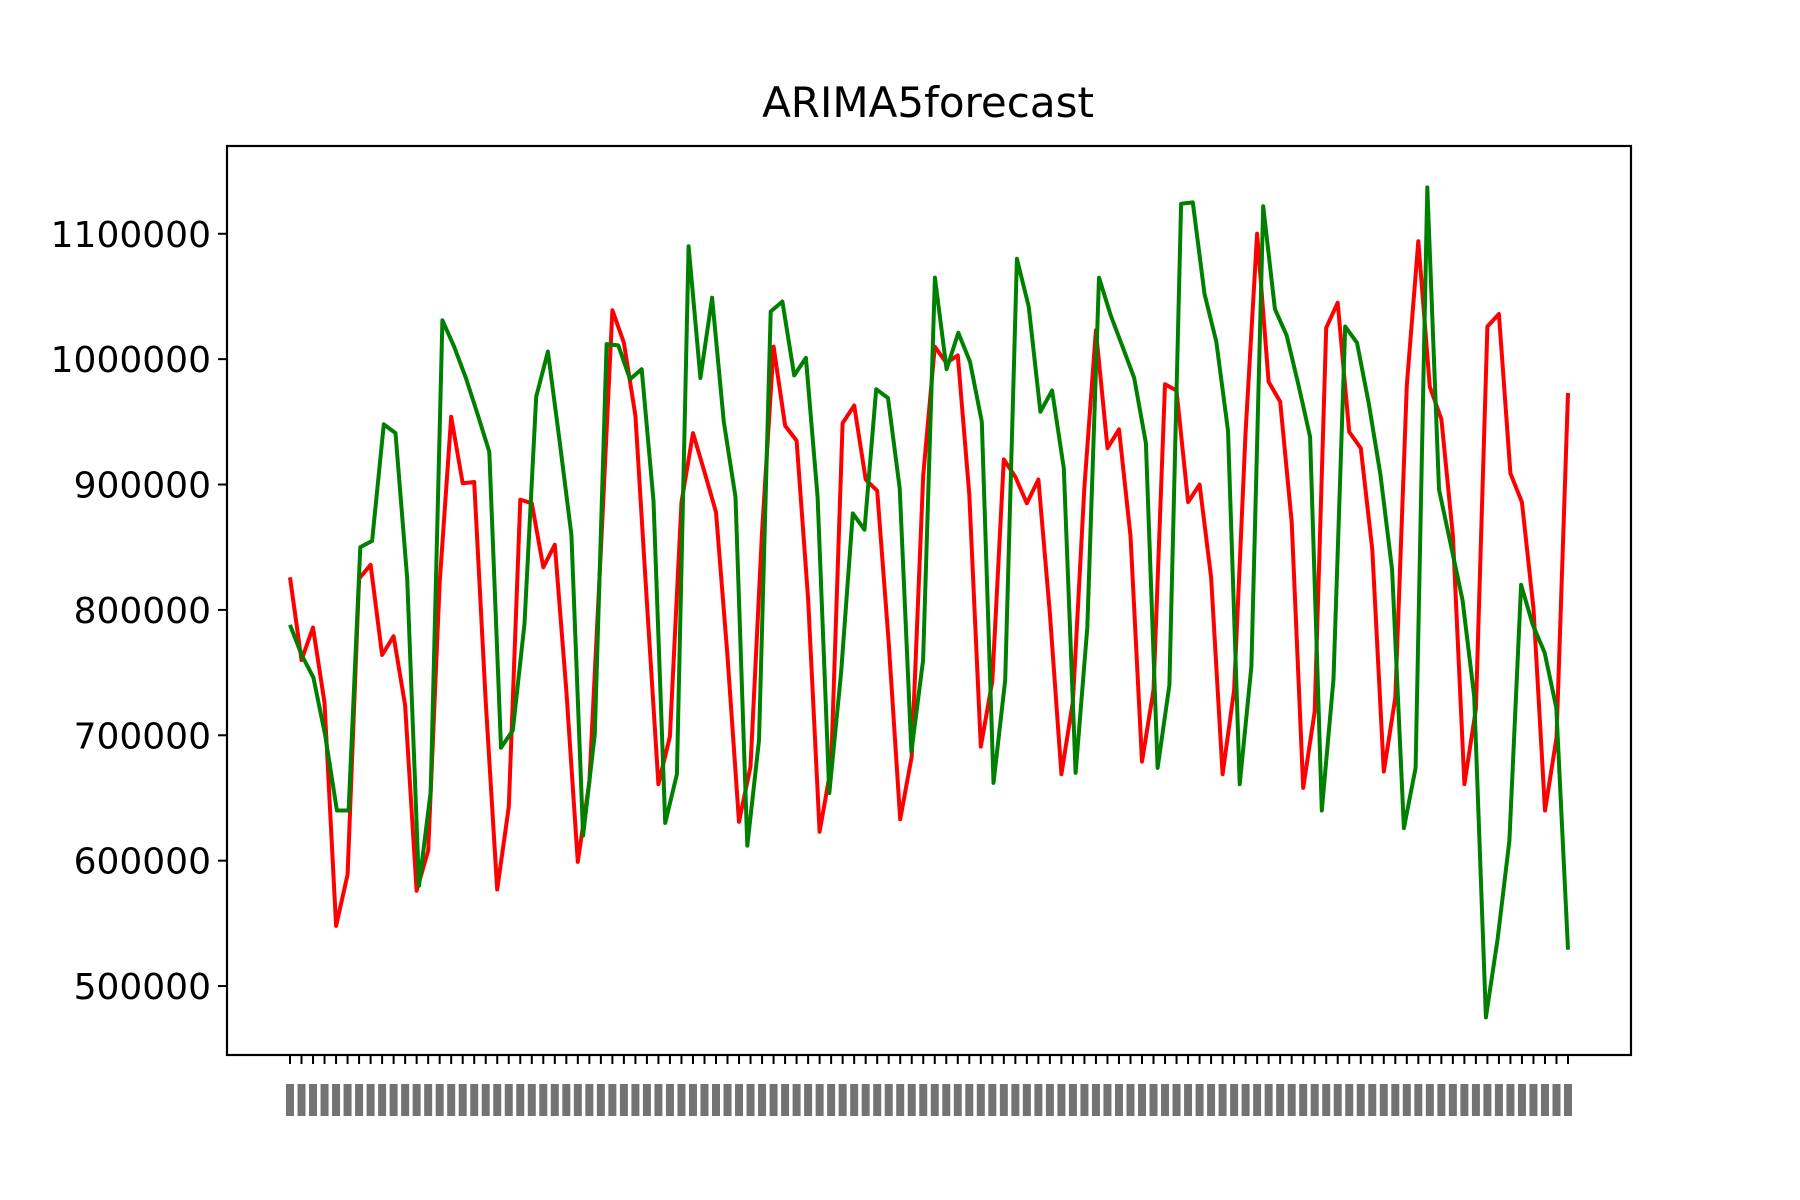 The image size is (1800, 1200). What do you see at coordinates (142, 736) in the screenshot?
I see `y-tick-label: 700000` at bounding box center [142, 736].